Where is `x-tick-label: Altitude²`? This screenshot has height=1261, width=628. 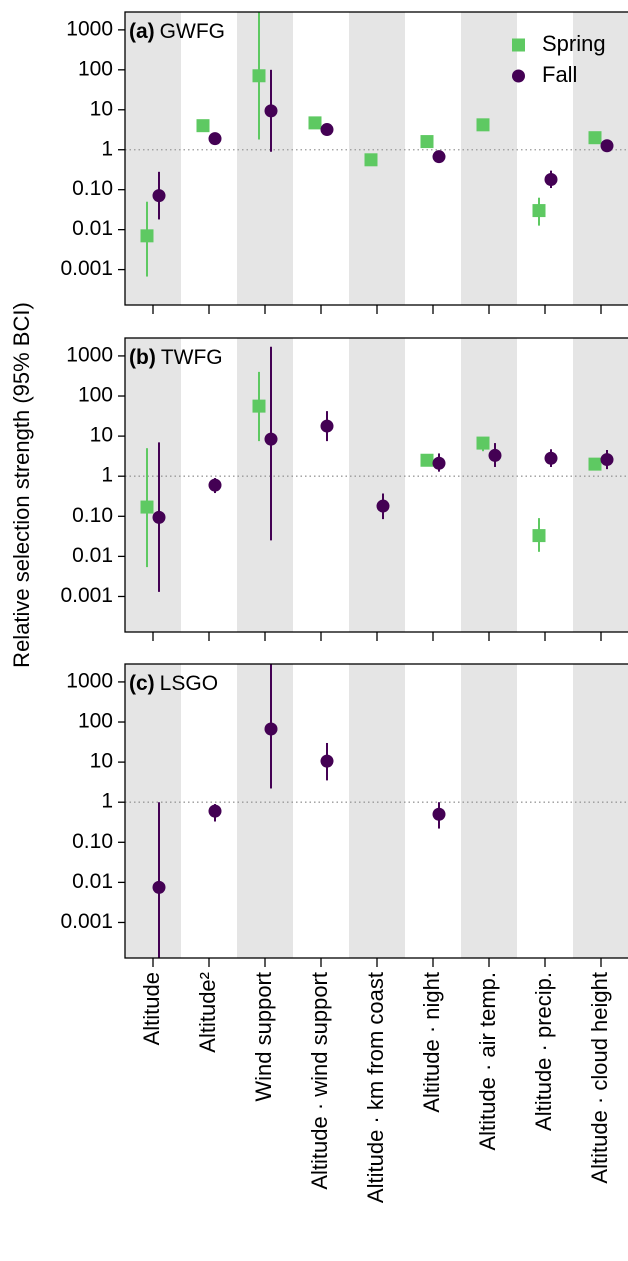 x-tick-label: Altitude² is located at coordinates (207, 1012).